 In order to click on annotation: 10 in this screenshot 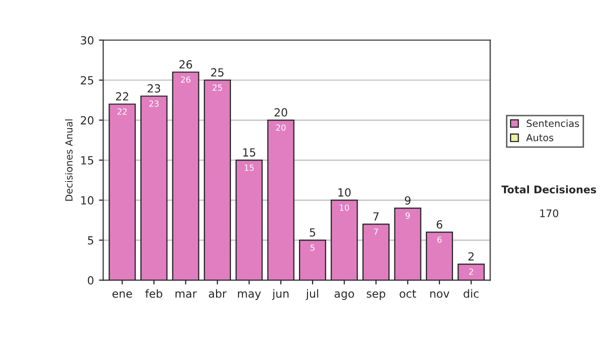, I will do `click(345, 207)`.